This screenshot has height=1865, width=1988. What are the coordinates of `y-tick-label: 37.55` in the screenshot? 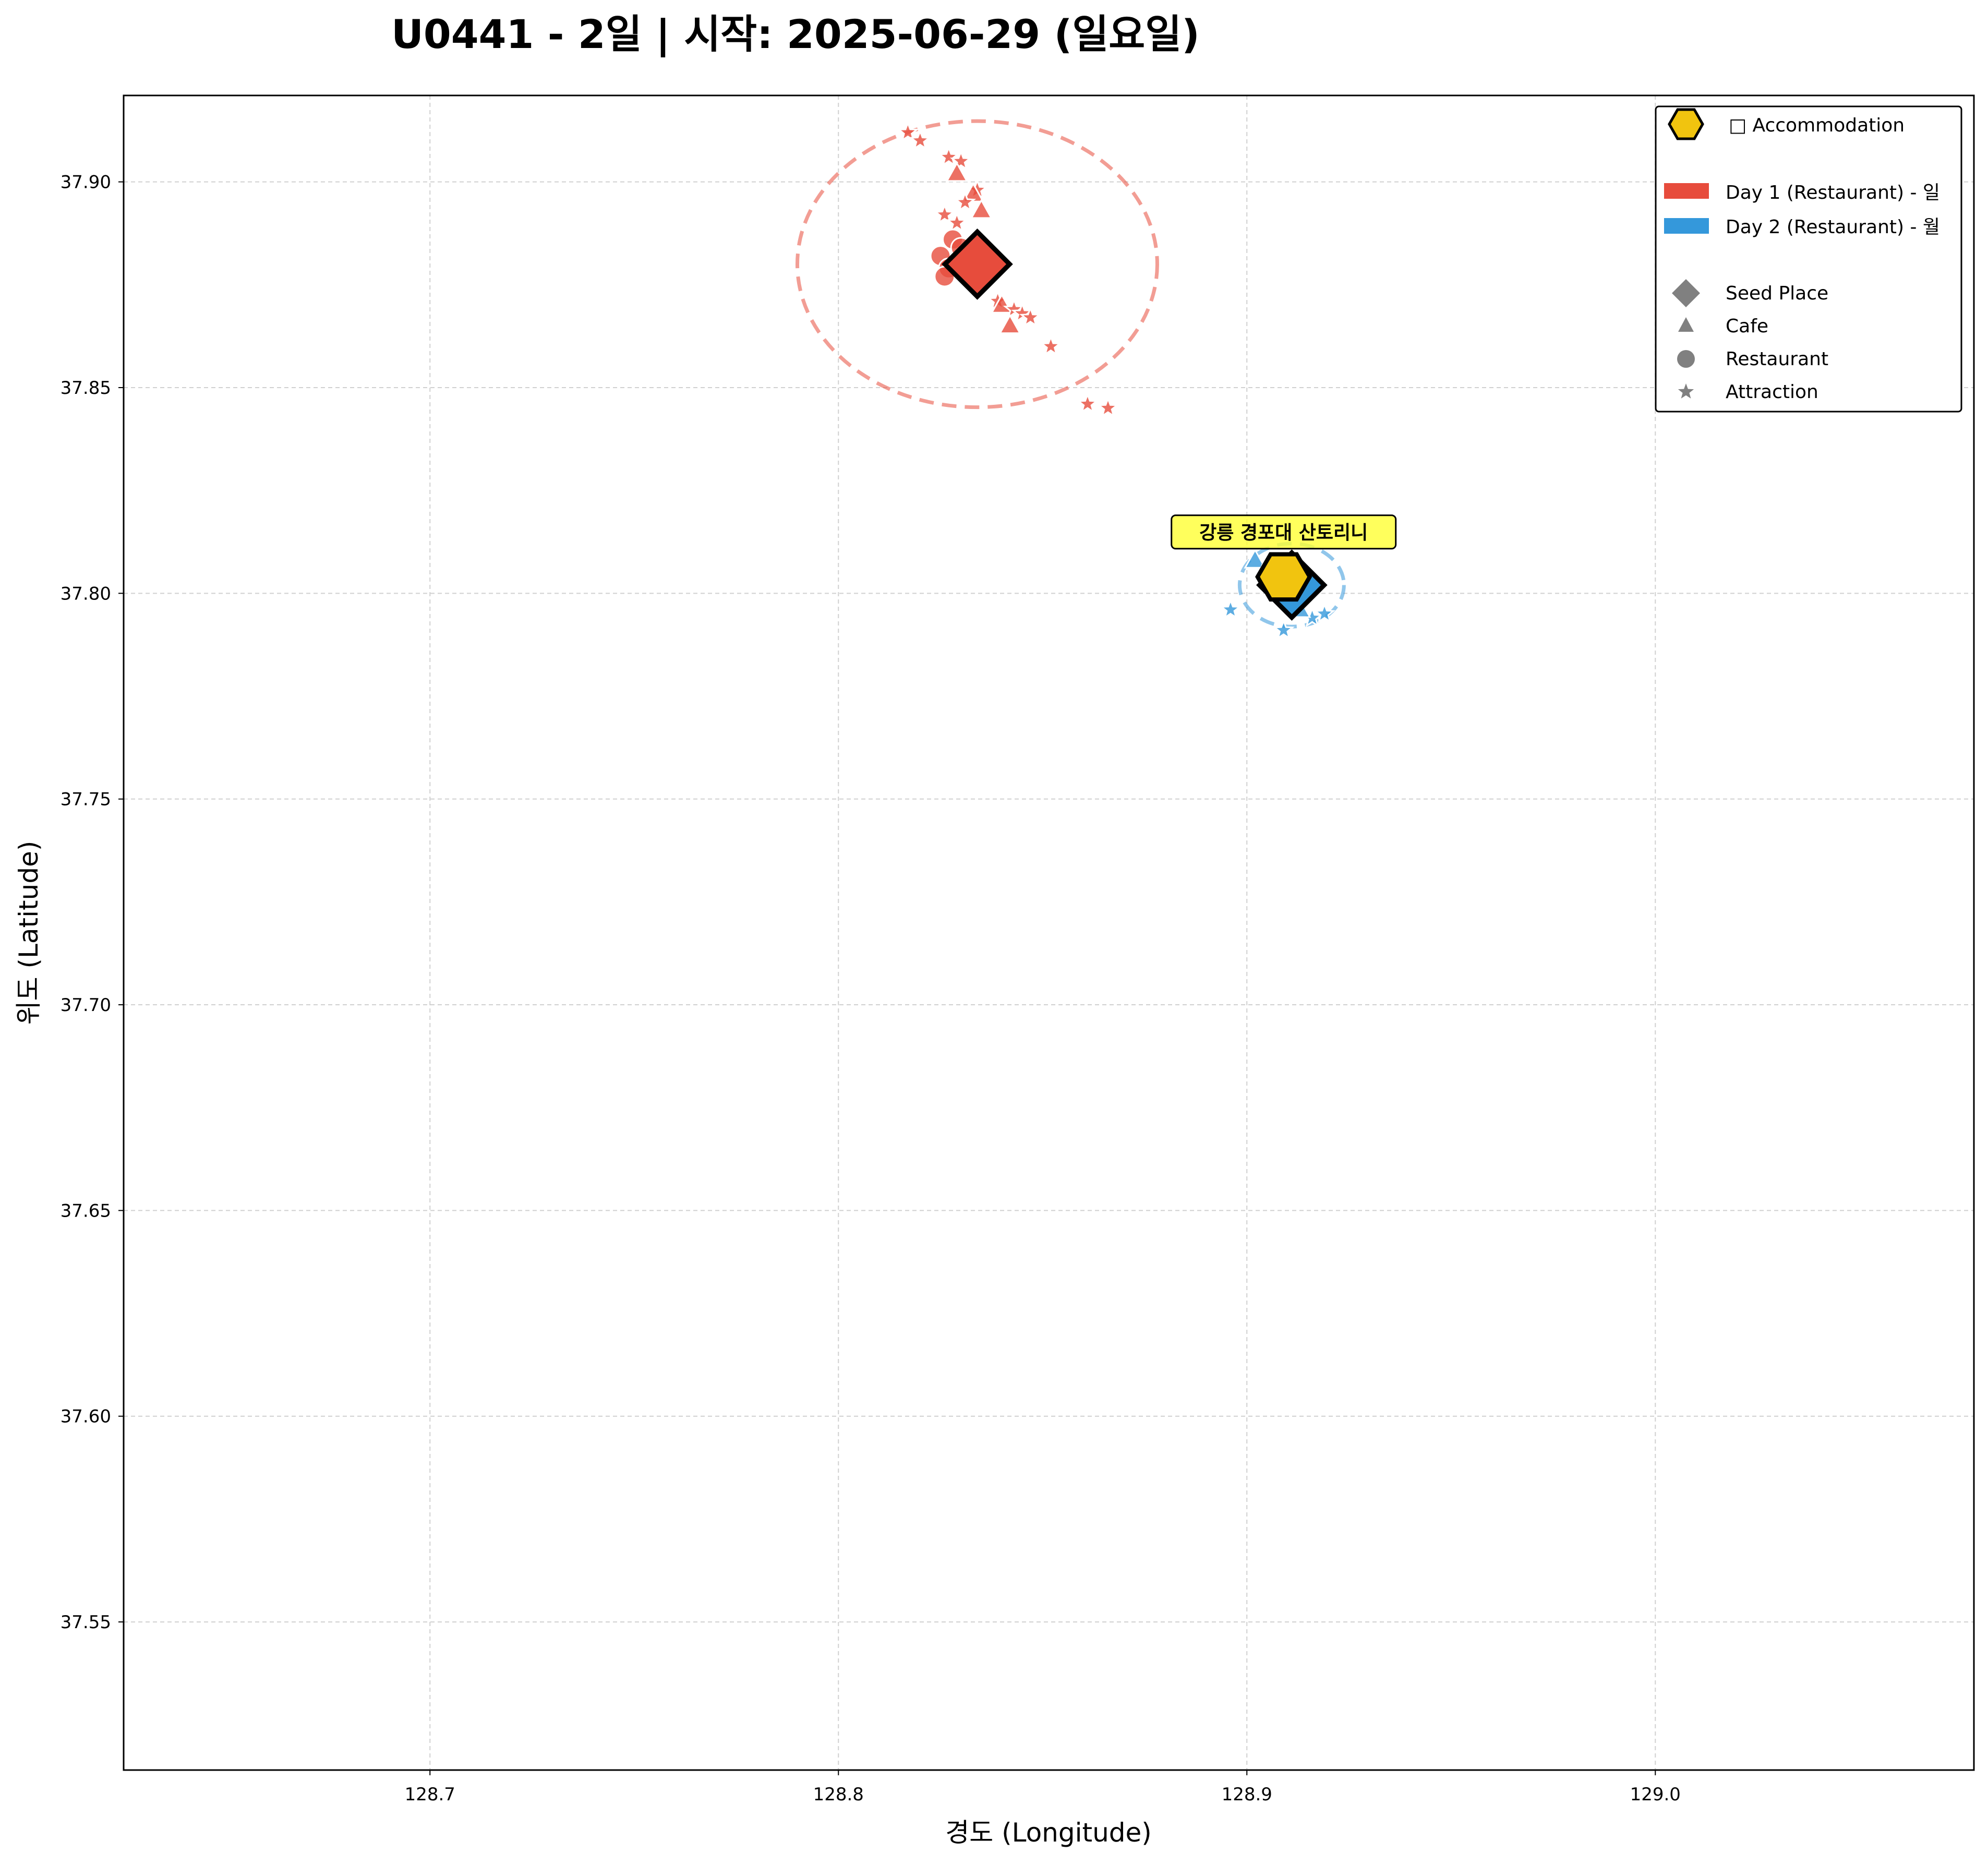 It's located at (86, 1623).